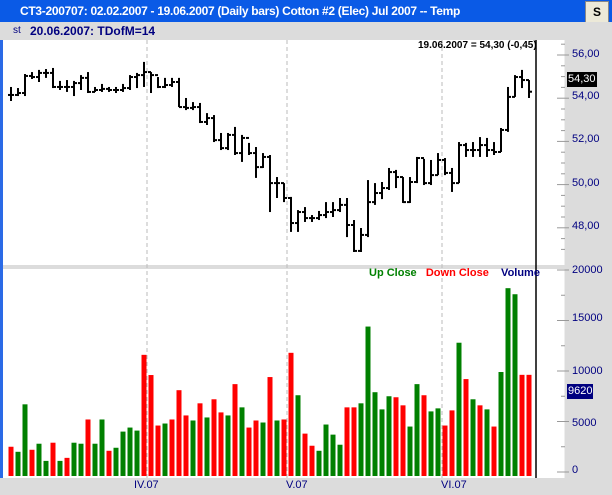 The image size is (612, 495). I want to click on volume-tick-label: 5000, so click(584, 423).